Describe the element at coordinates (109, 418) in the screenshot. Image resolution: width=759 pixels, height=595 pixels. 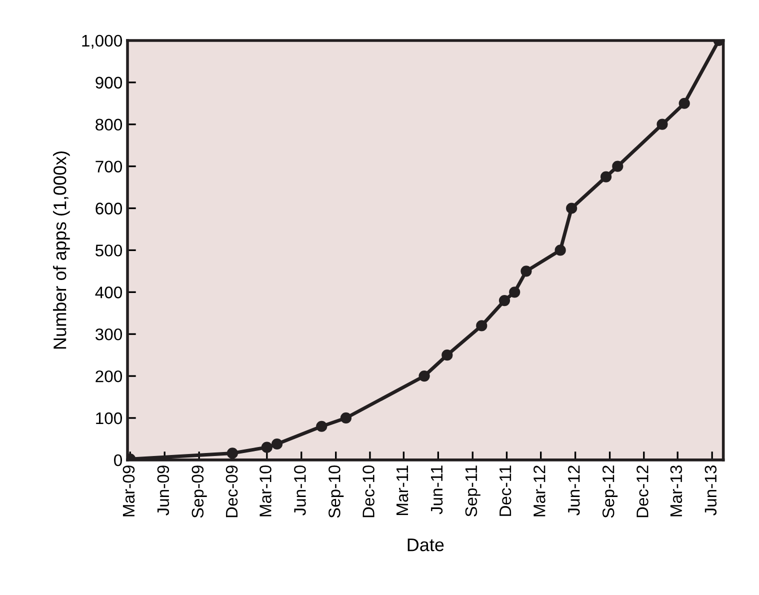
I see `y-tick-label: 100` at that location.